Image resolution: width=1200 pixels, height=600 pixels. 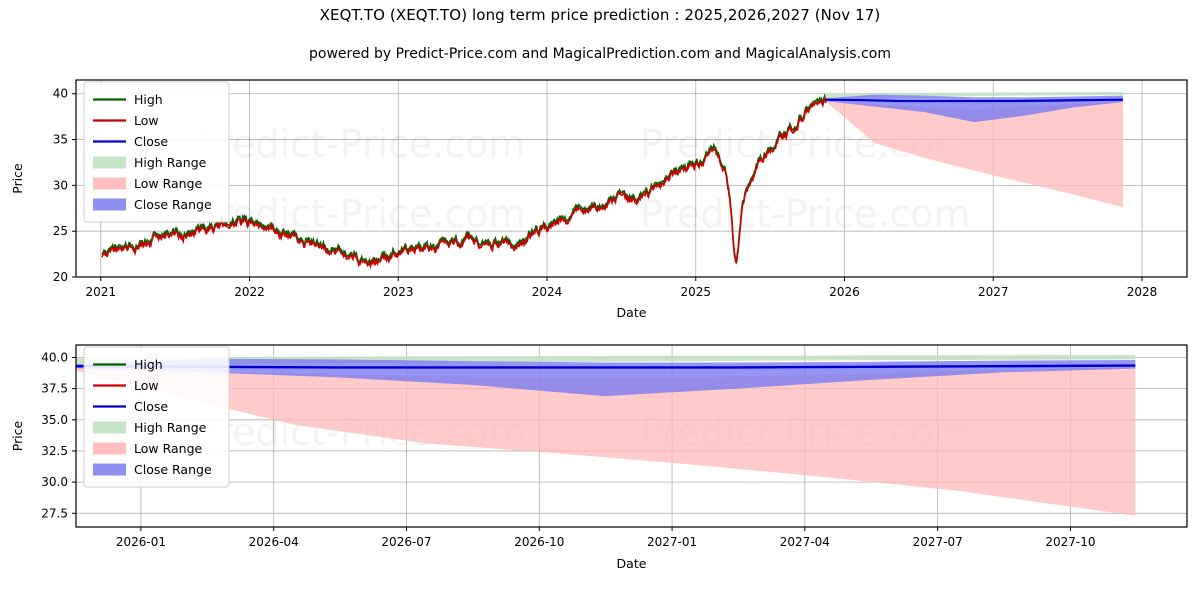 What do you see at coordinates (60, 185) in the screenshot?
I see `y-tick-label: 30` at bounding box center [60, 185].